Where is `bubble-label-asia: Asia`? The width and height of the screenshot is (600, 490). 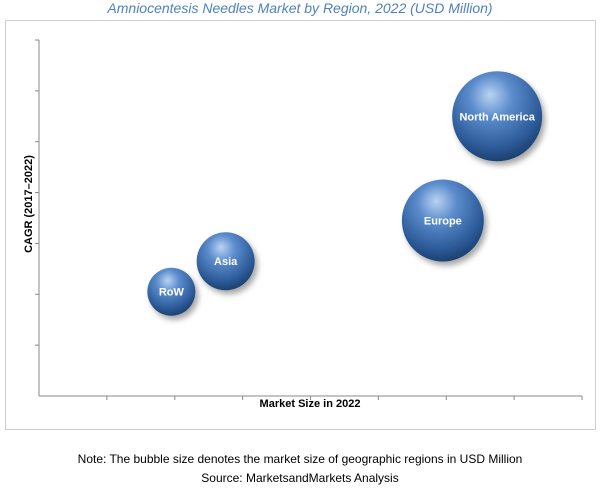
bubble-label-asia: Asia is located at coordinates (226, 262).